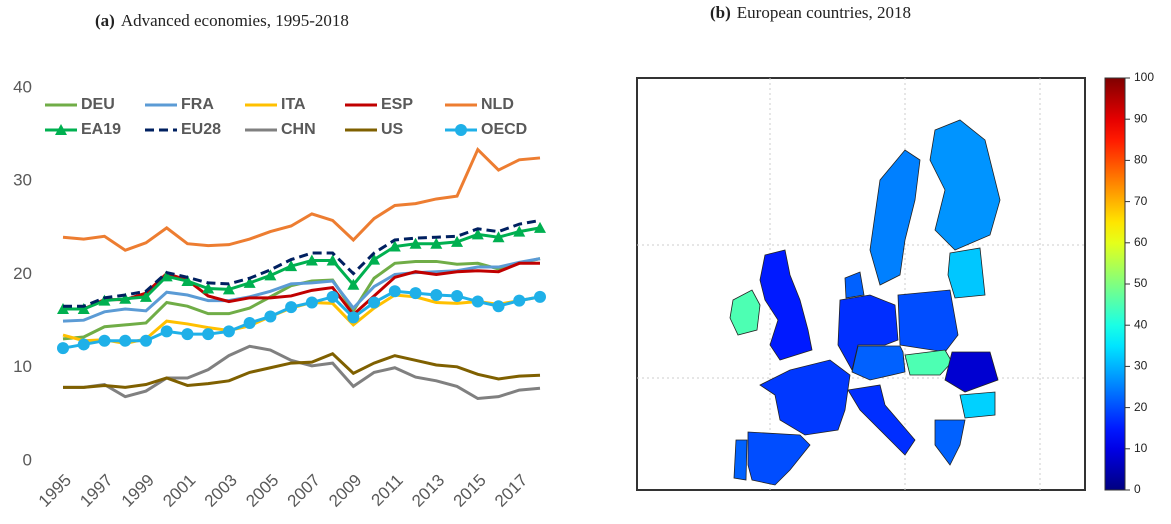 This screenshot has height=524, width=1171. What do you see at coordinates (98, 104) in the screenshot?
I see `legend-label: DEU` at bounding box center [98, 104].